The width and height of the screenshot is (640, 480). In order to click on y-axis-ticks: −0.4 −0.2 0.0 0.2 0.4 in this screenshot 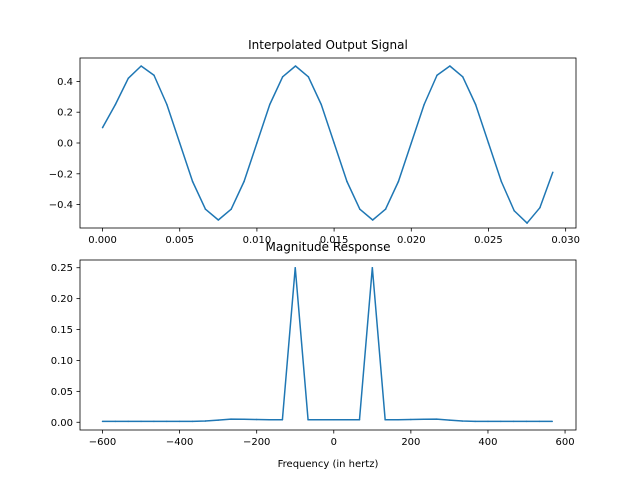, I will do `click(64, 144)`.